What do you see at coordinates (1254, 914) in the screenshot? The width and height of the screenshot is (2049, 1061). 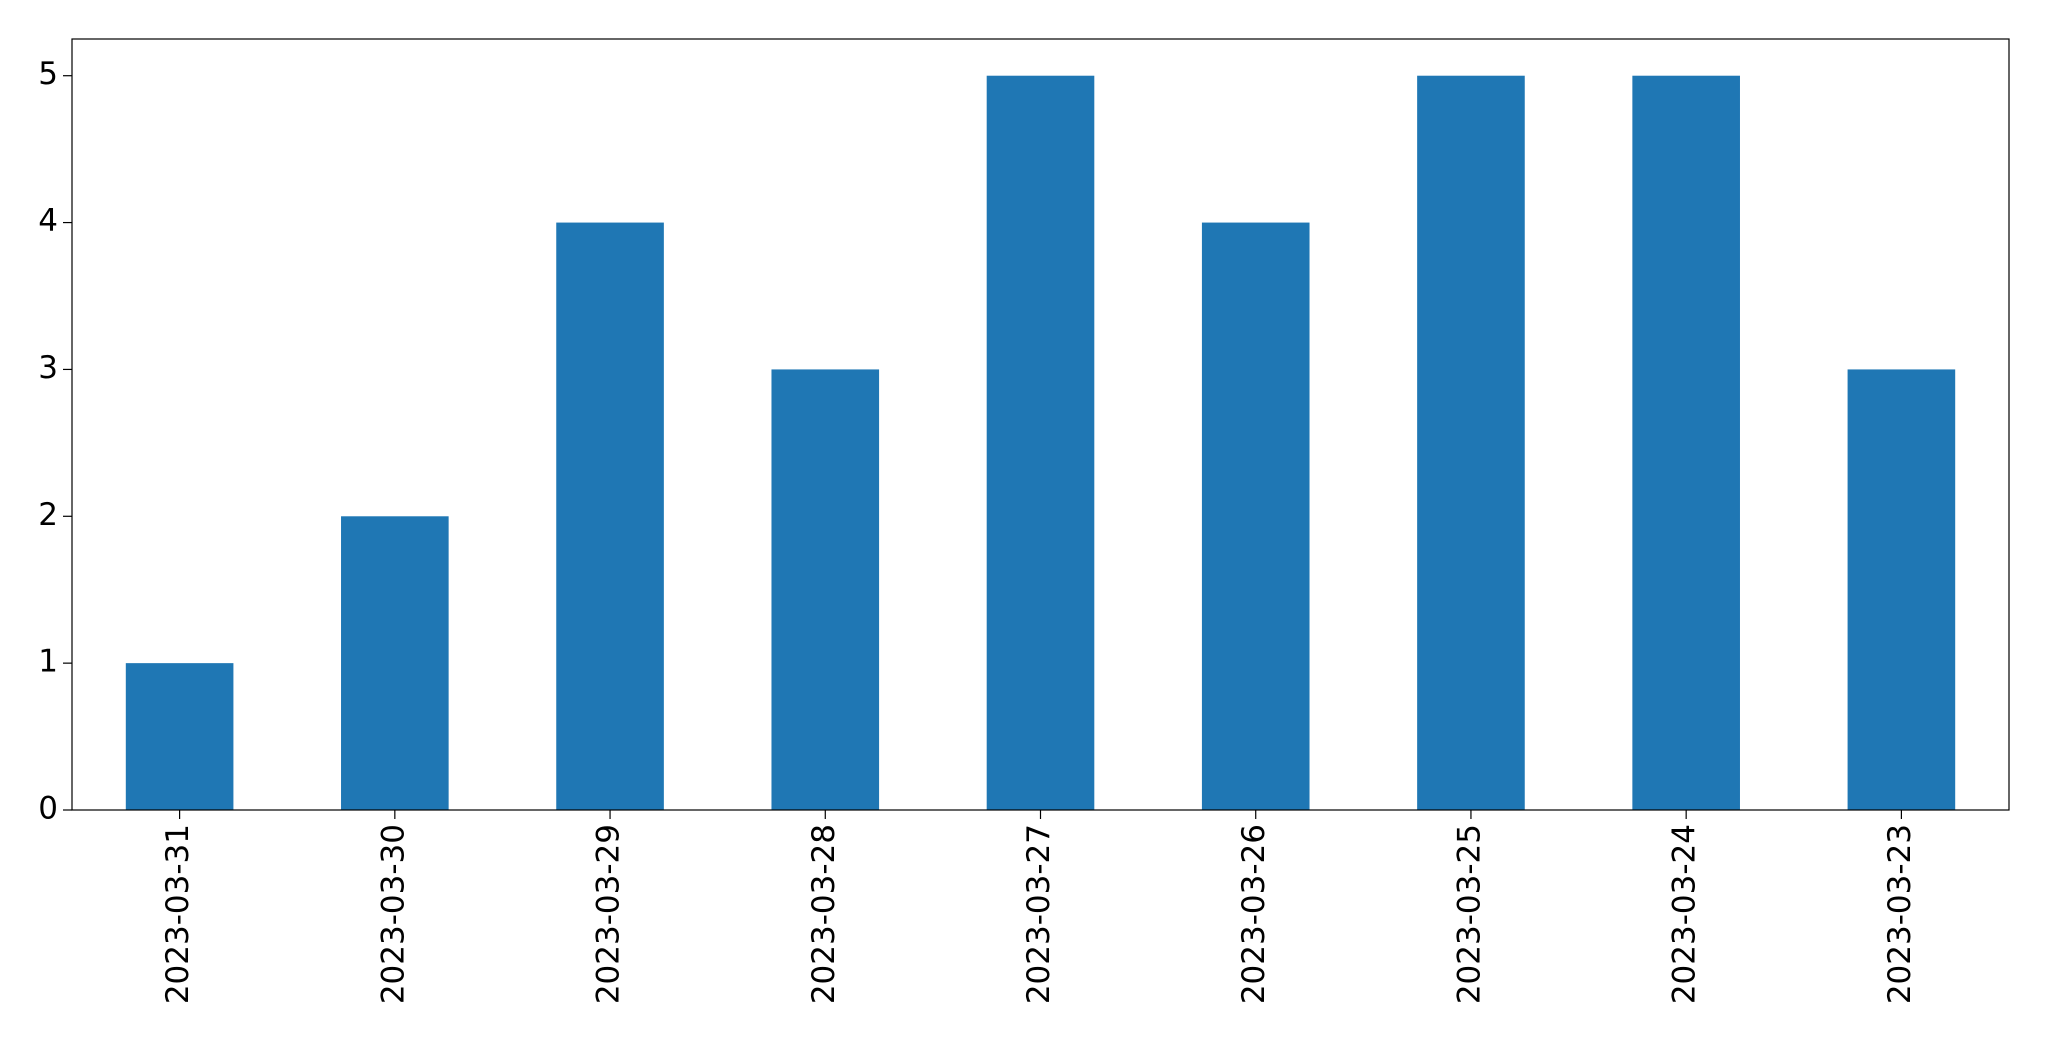 I see `x-tick-label: 2023-03-26` at bounding box center [1254, 914].